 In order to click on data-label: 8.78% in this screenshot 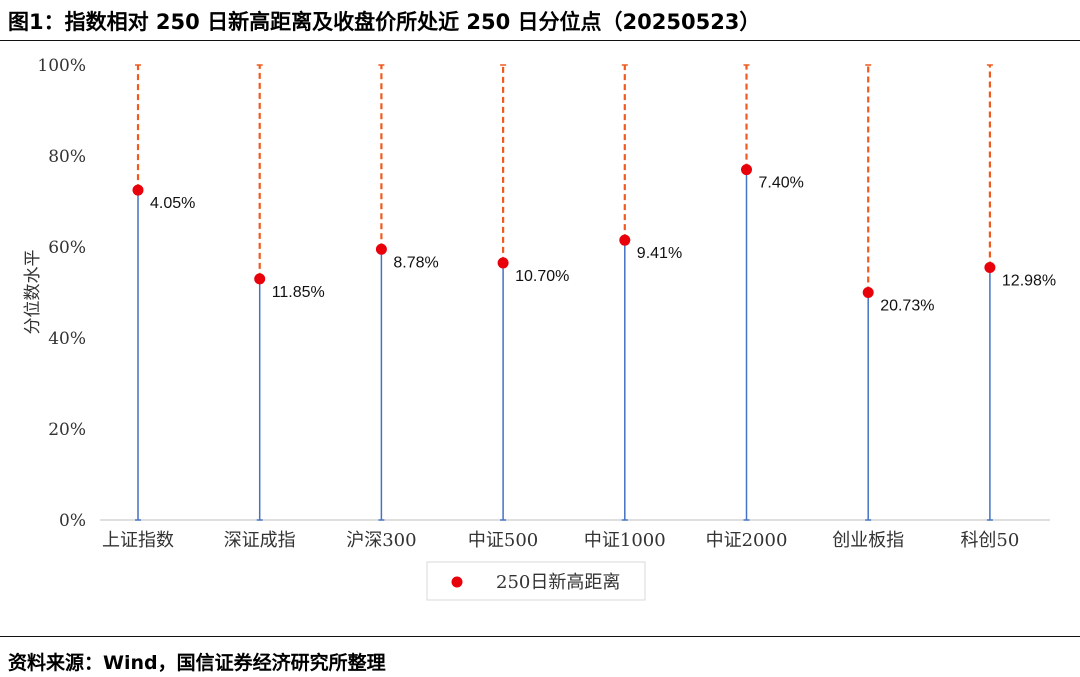, I will do `click(415, 262)`.